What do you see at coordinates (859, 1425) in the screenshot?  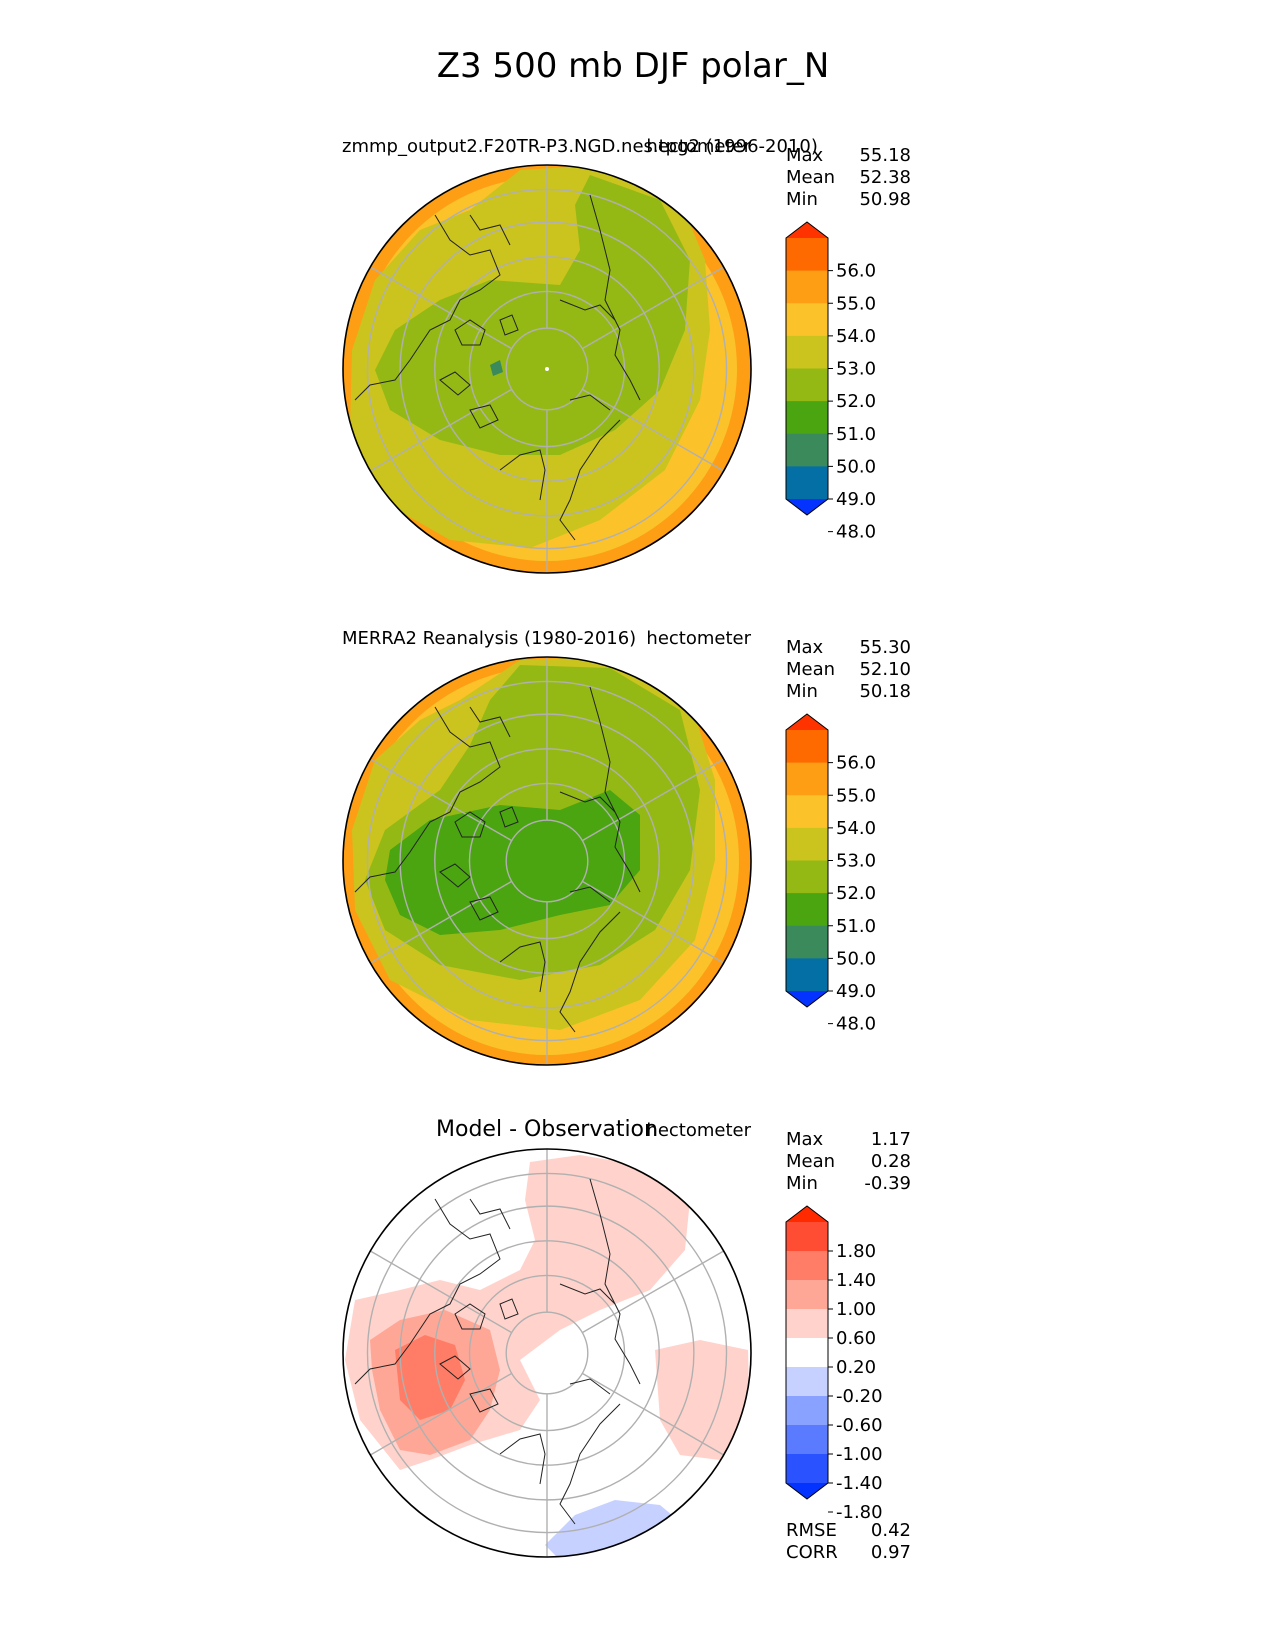 I see `colorbar-tick-label: -0.60` at bounding box center [859, 1425].